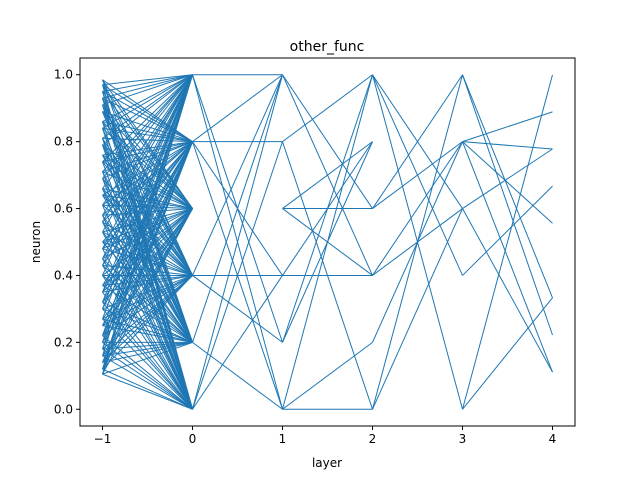 Image resolution: width=640 pixels, height=485 pixels. I want to click on x-tick-label: 4, so click(553, 439).